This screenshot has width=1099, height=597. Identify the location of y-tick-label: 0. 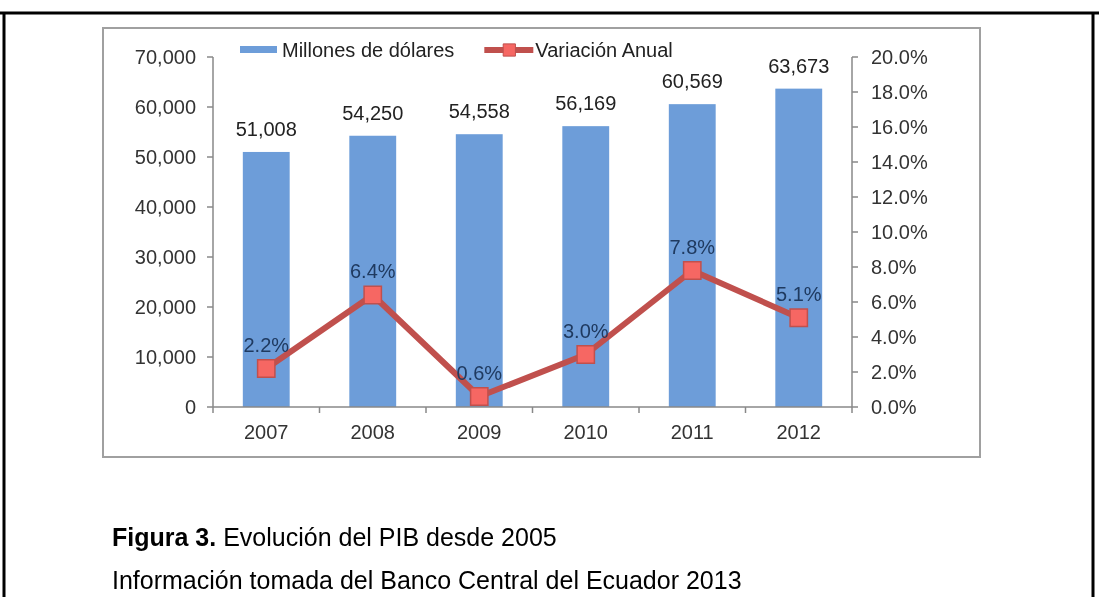
(190, 407).